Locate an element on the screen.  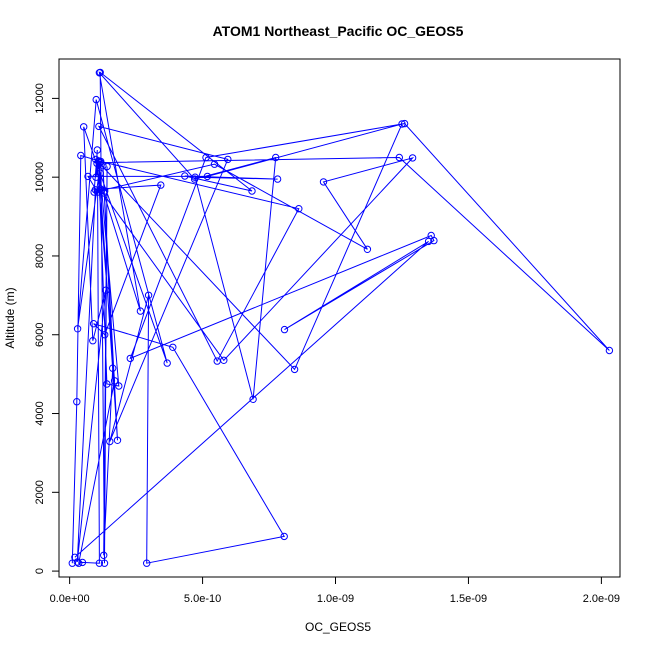
y-tick-label: 10000 is located at coordinates (40, 177).